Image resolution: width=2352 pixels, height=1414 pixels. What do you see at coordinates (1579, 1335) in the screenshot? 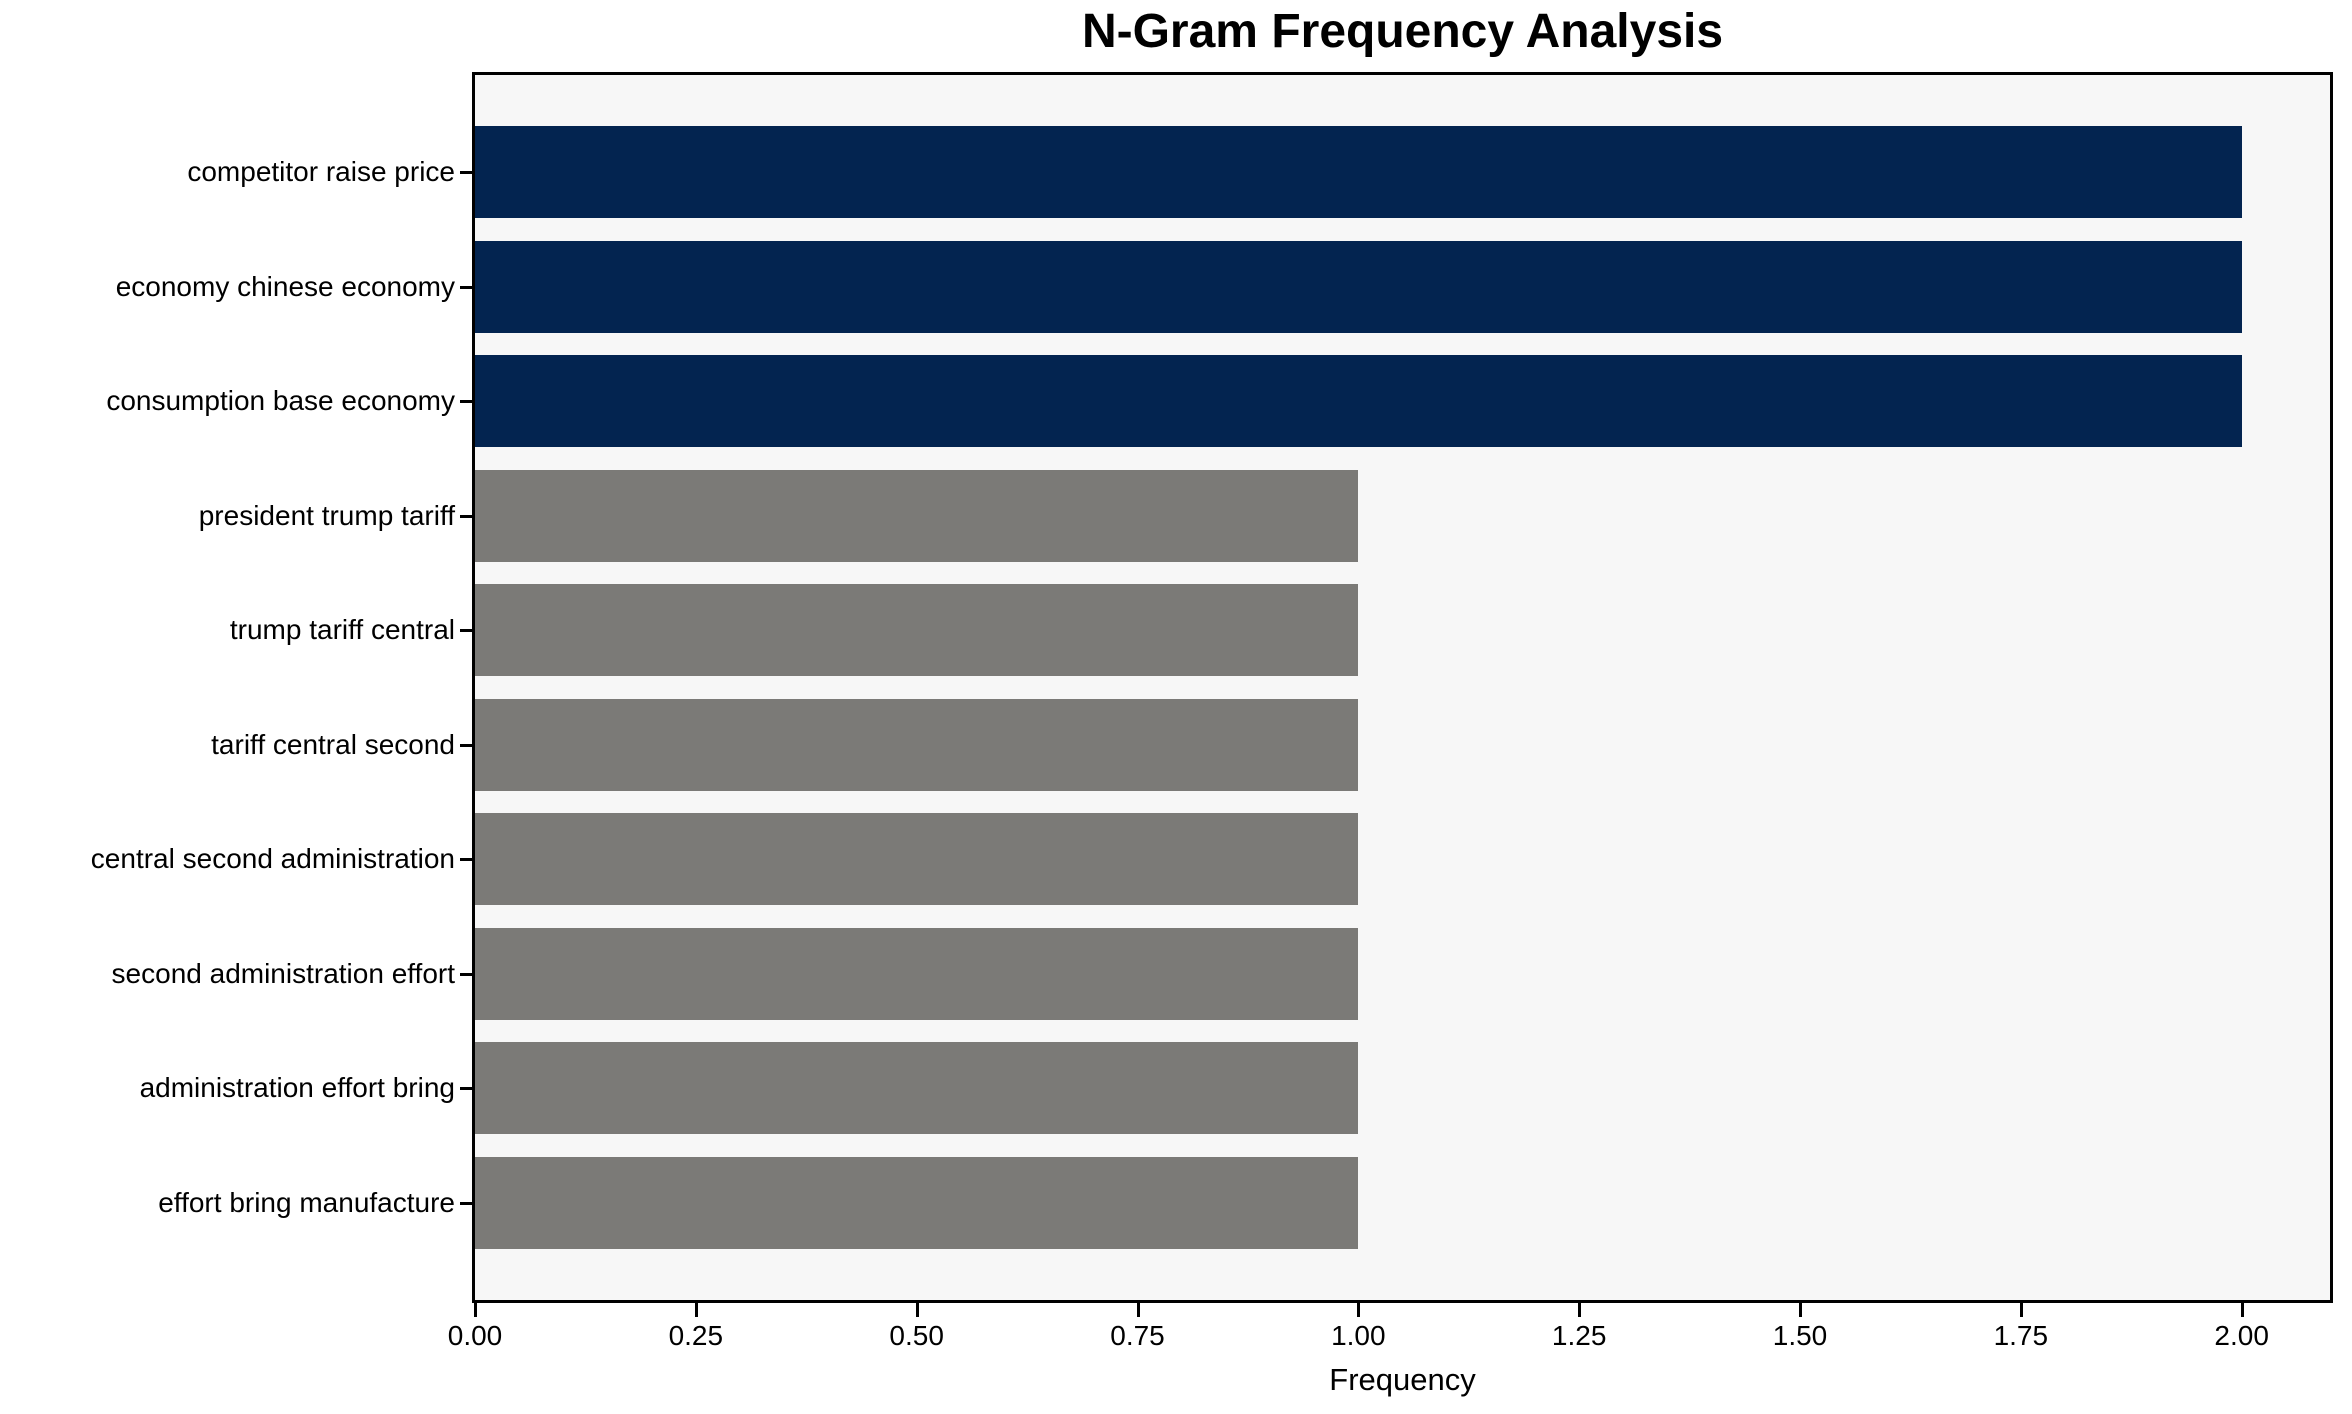
I see `x-tick-label: 1.25` at bounding box center [1579, 1335].